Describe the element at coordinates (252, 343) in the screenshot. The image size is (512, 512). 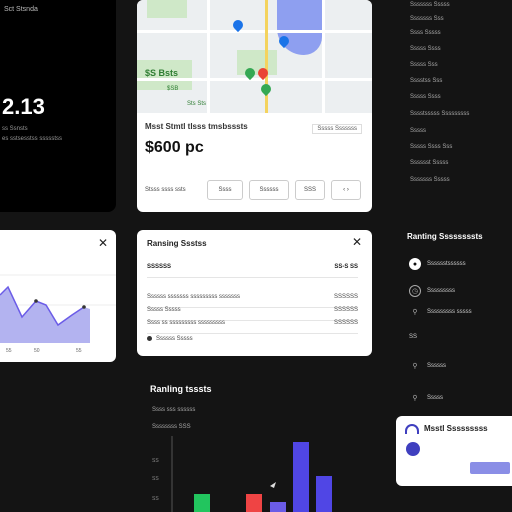
I see `settings-row: Ssssss Sssss` at that location.